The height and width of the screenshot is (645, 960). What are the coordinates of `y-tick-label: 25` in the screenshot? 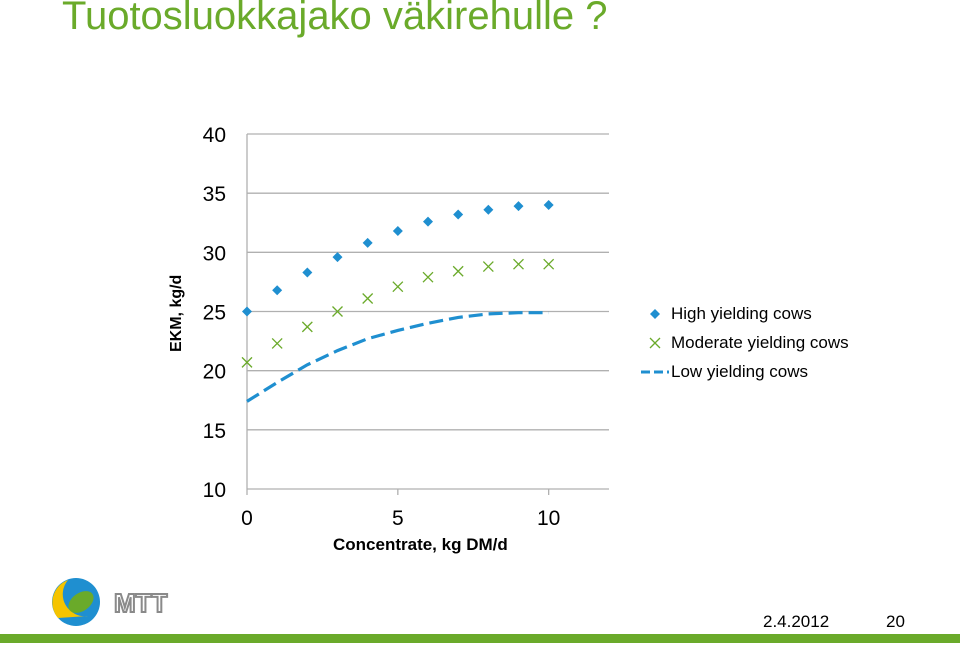 It's located at (214, 313).